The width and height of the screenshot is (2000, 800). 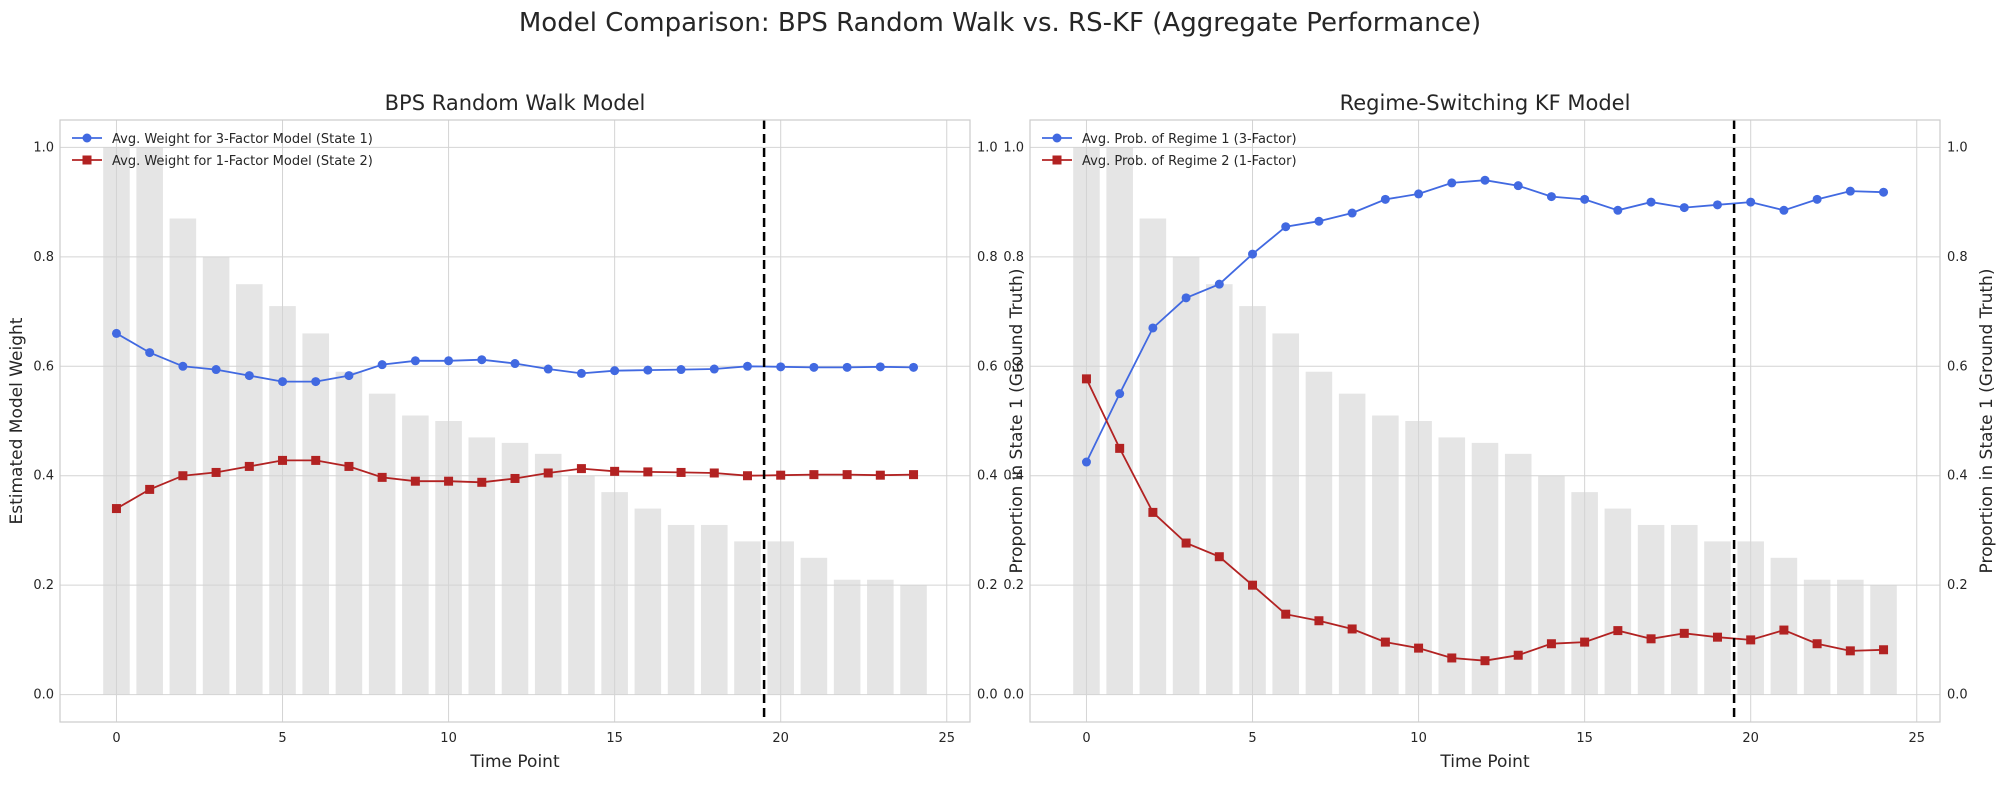 What do you see at coordinates (43, 147) in the screenshot?
I see `y-tick-label: 1.0` at bounding box center [43, 147].